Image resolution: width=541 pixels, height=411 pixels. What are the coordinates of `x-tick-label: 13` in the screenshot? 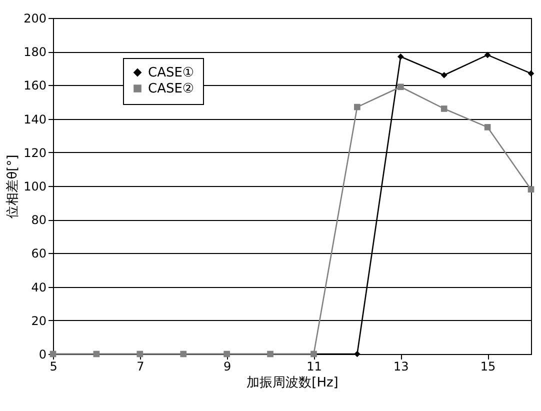 It's located at (401, 367).